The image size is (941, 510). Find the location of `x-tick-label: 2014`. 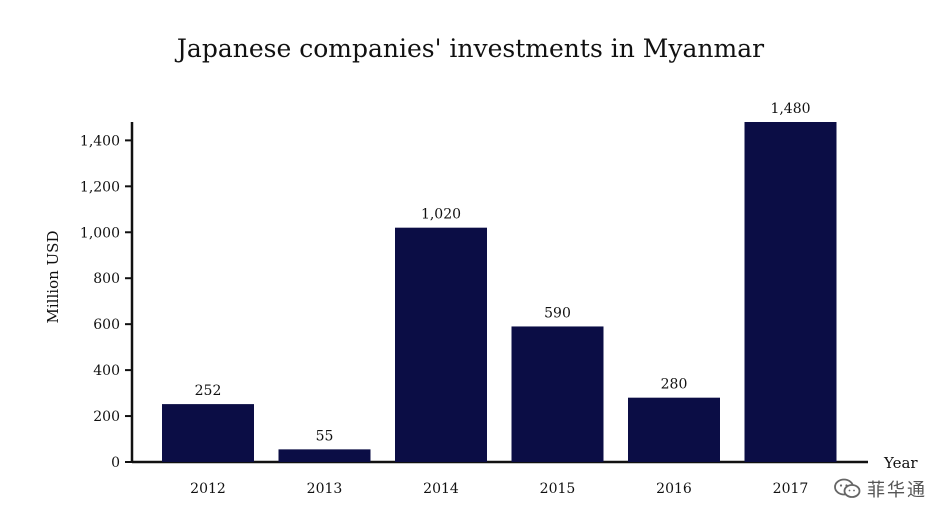

x-tick-label: 2014 is located at coordinates (441, 489).